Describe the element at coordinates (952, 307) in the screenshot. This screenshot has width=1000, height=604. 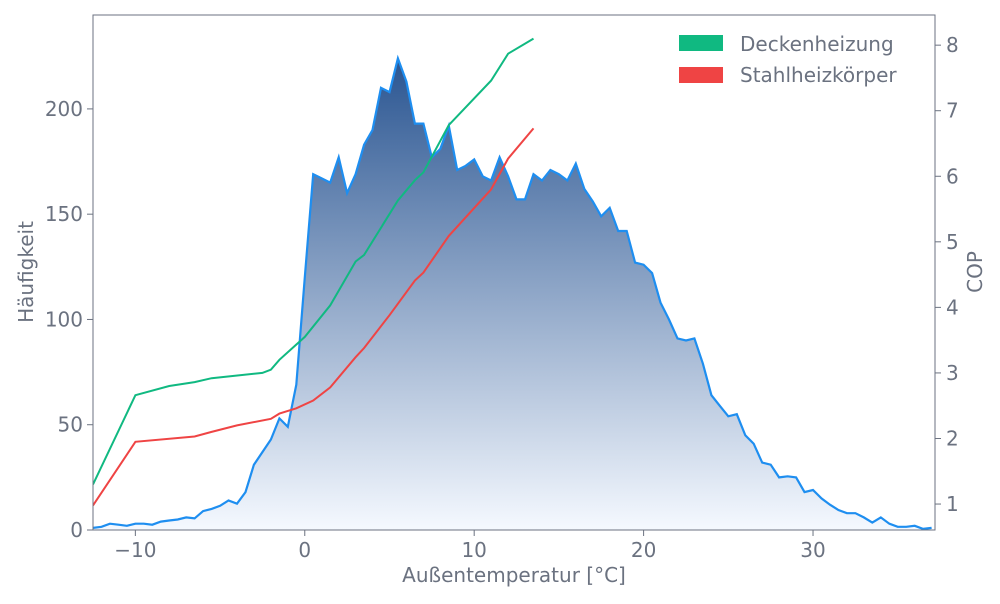
I see `y2-tick-label: 4` at that location.